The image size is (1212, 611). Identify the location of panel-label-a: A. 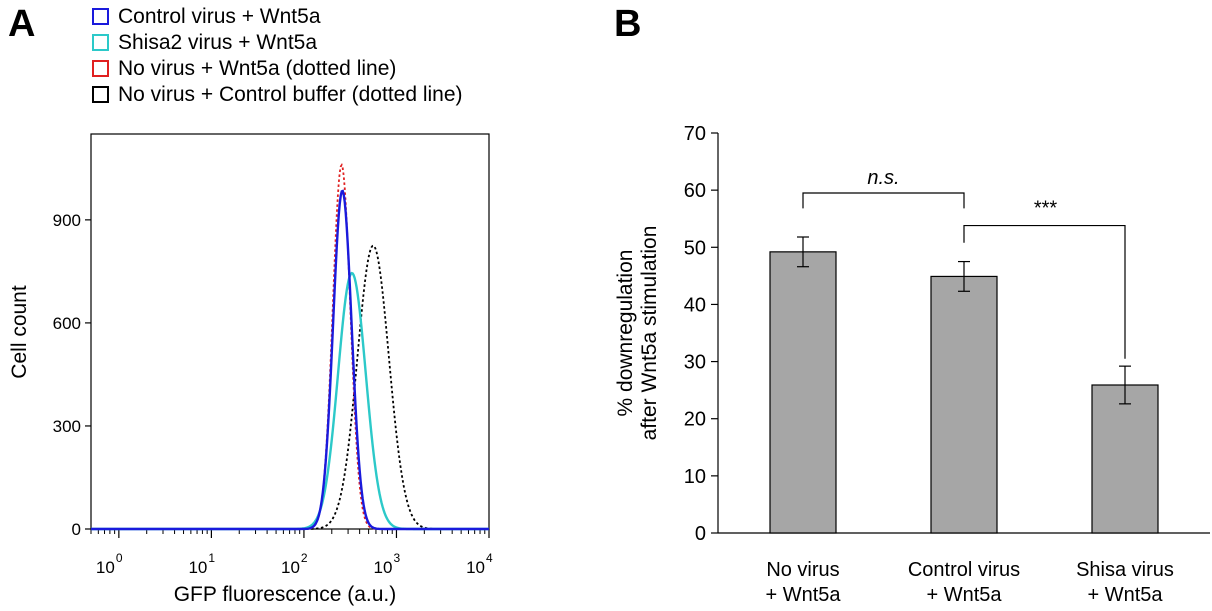
(21, 24).